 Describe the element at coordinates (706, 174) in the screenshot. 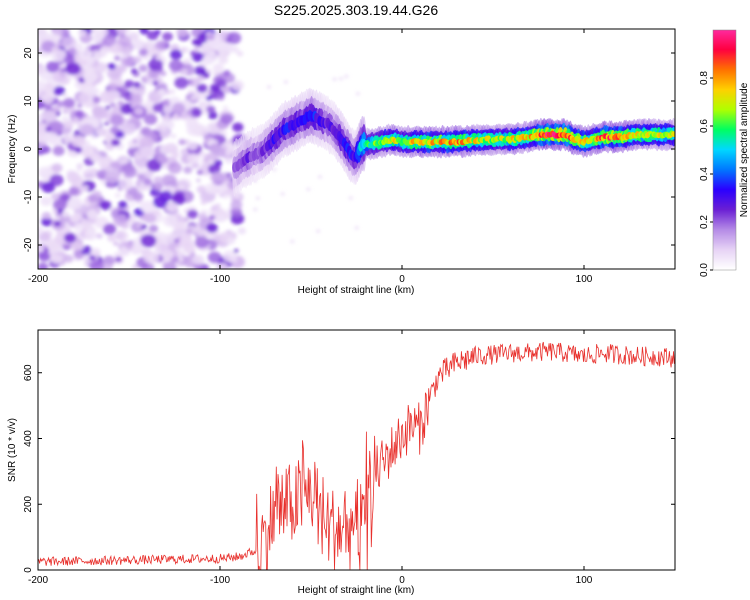

I see `colorbar-axis: 0.0 0.2 0.4 0.6 0.8` at that location.